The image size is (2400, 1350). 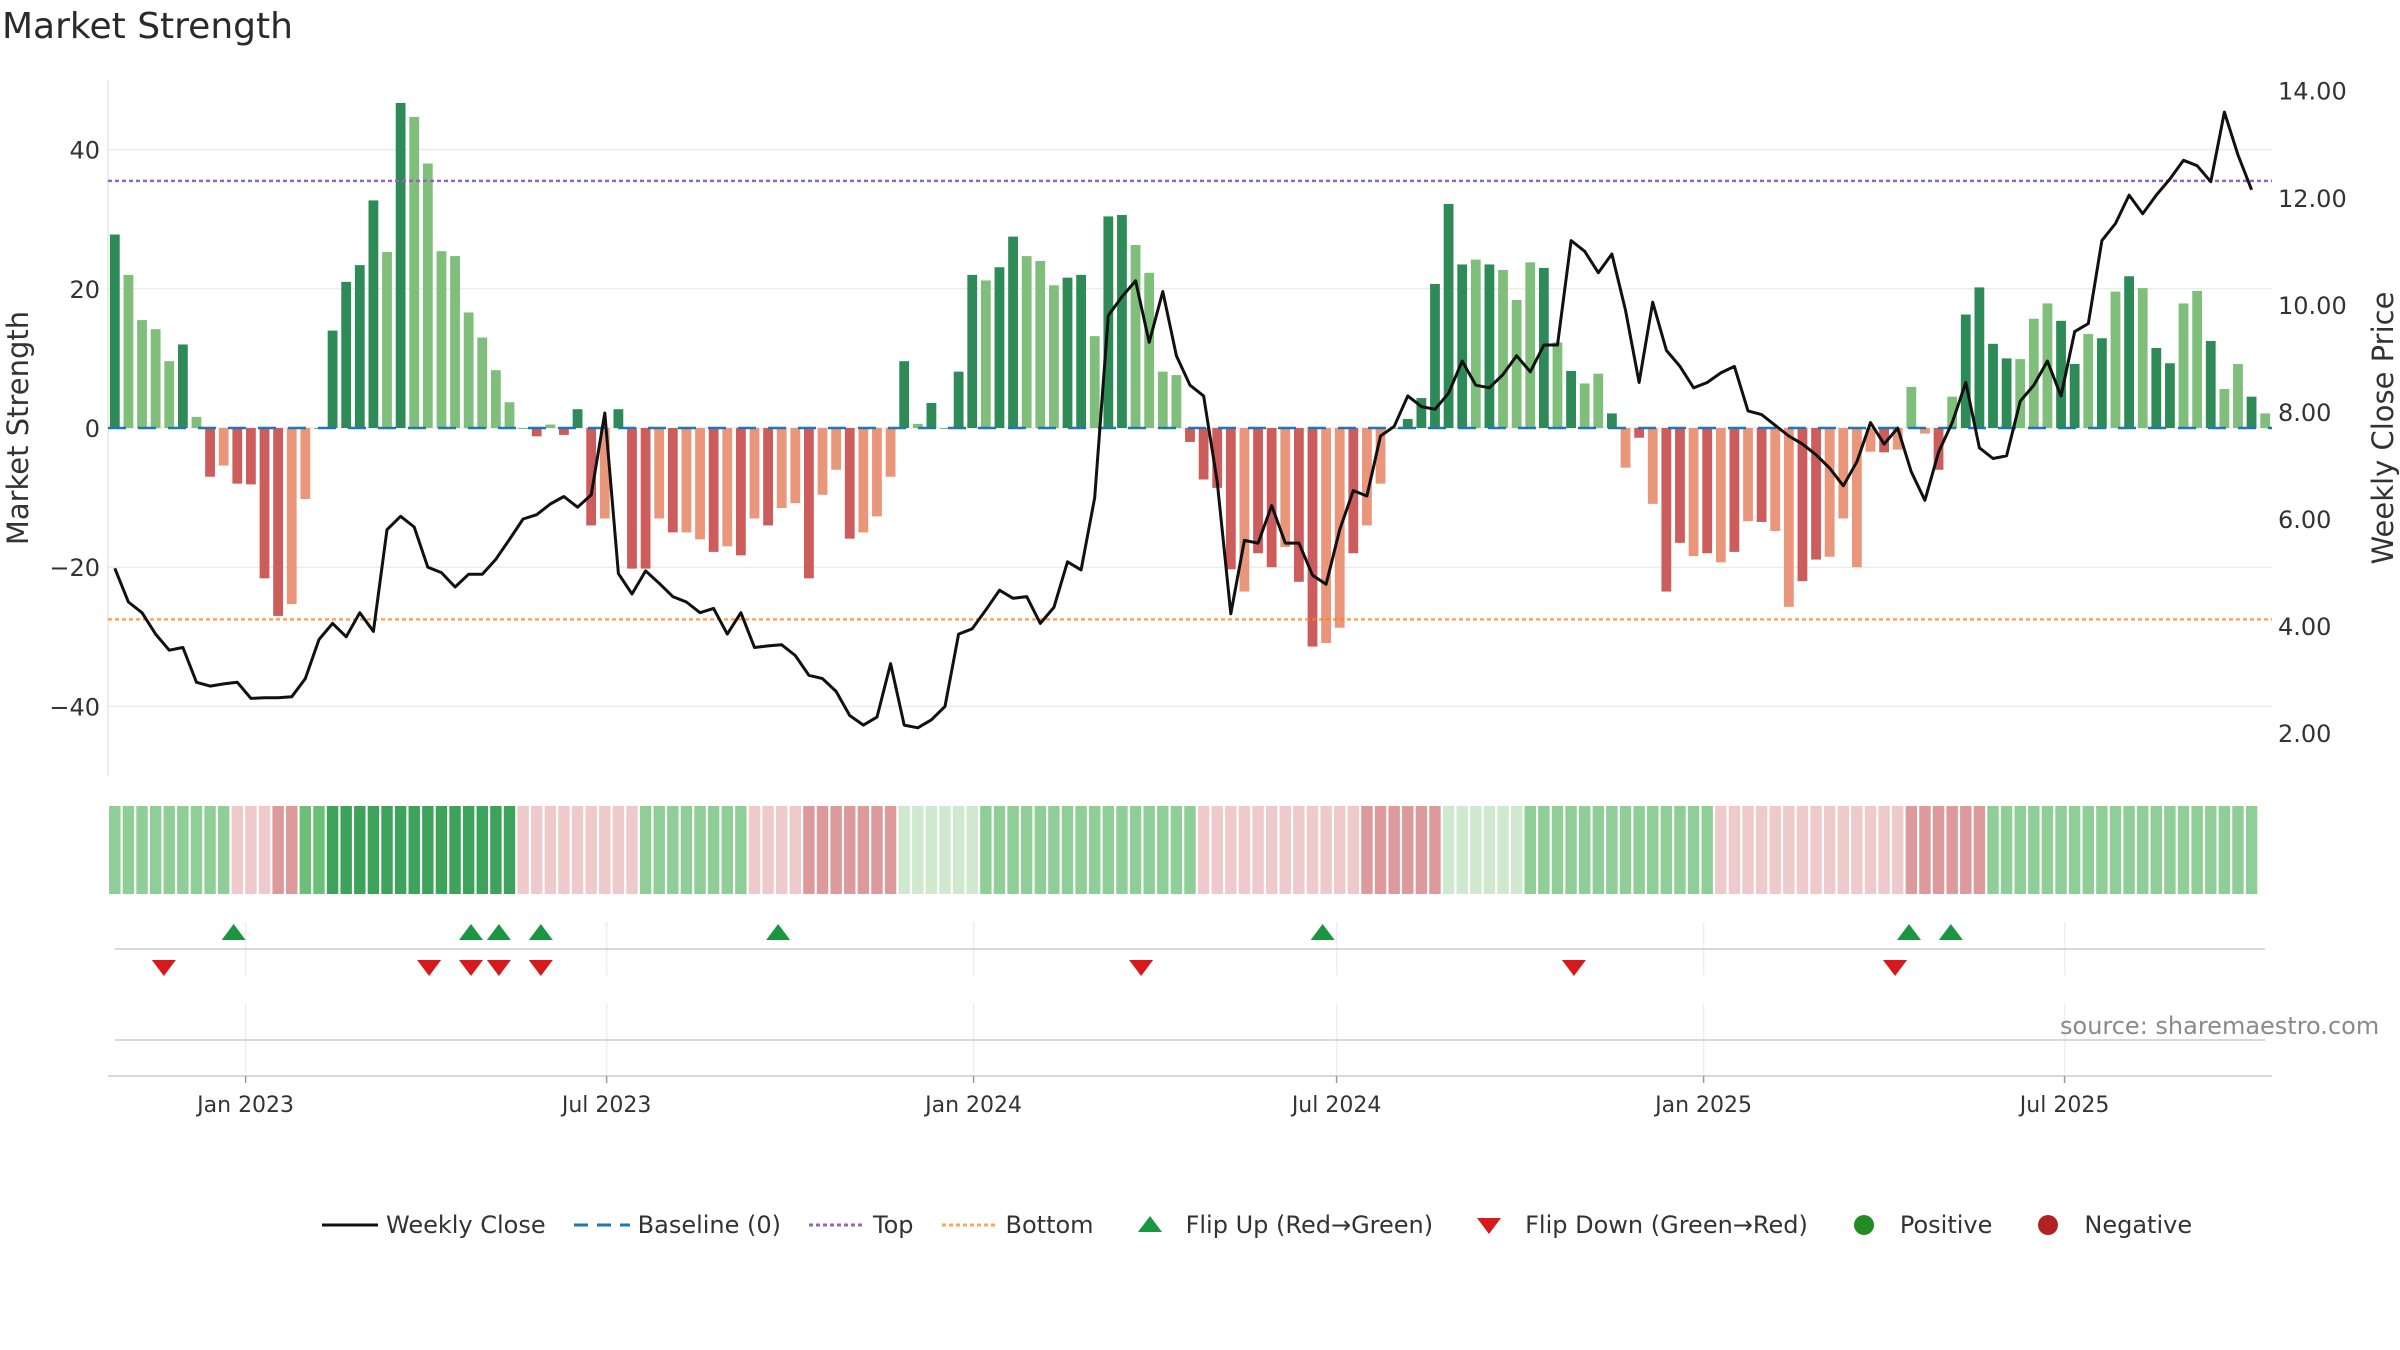 I want to click on y-axis-right-label: Weekly Close Price, so click(x=2383, y=428).